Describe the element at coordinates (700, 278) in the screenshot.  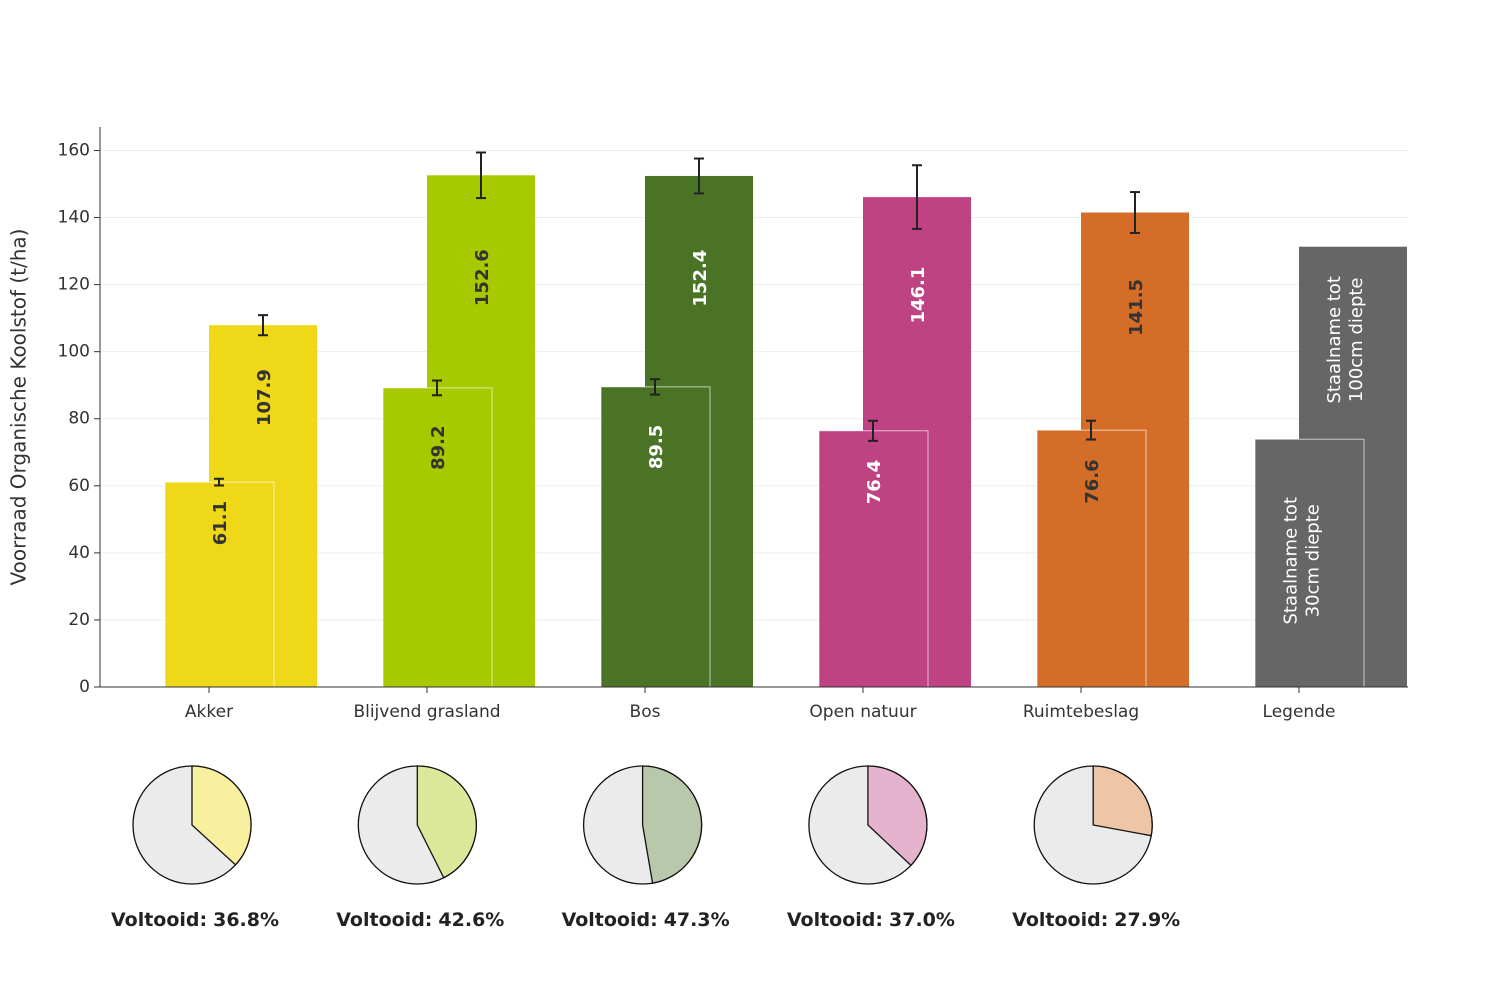
I see `value-label: 152.4` at that location.